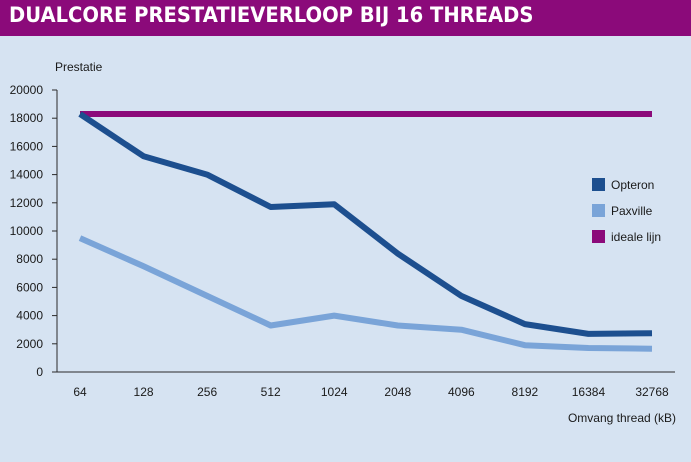 The image size is (691, 462). I want to click on title-bar: DUALCORE PRESTATIEVERLOOP BIJ 16 THREADS, so click(345, 18).